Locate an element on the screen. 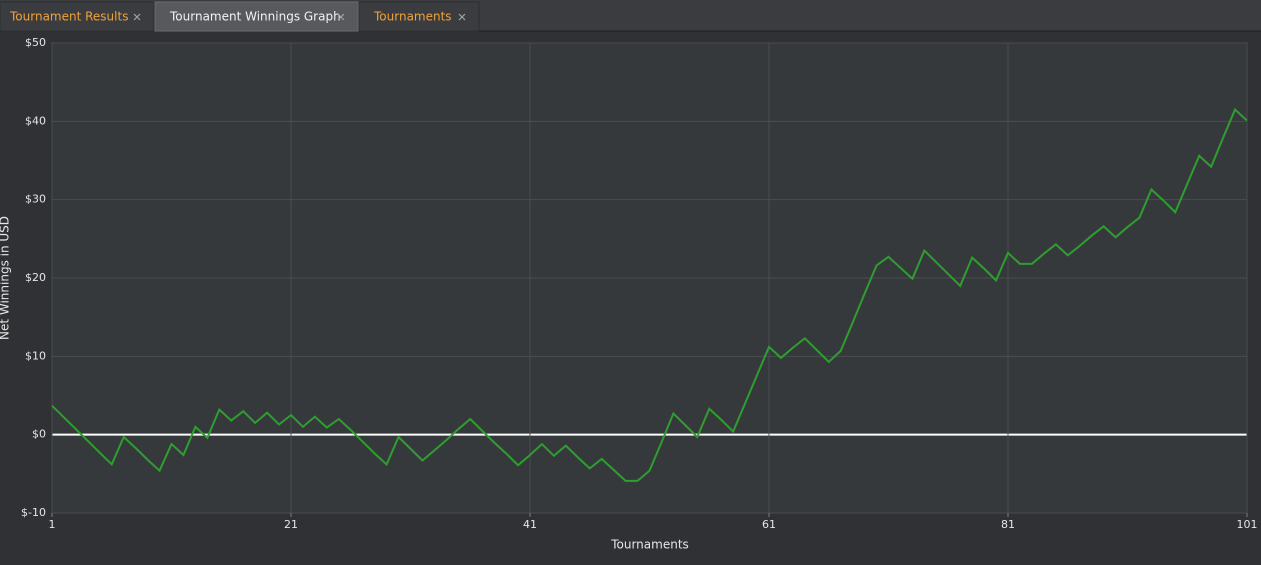 Image resolution: width=1261 pixels, height=565 pixels. x-tick-label: 21 is located at coordinates (291, 524).